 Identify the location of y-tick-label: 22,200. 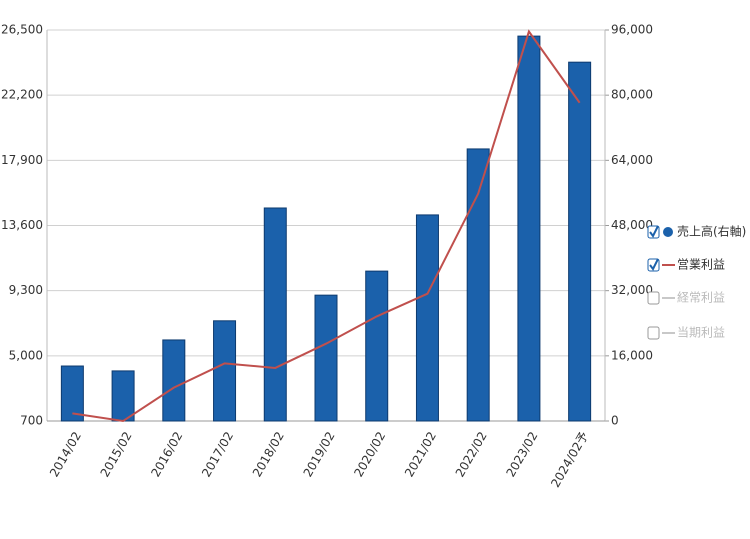
(22, 95).